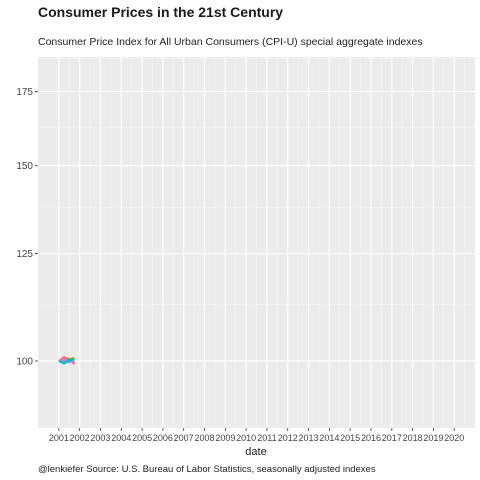  What do you see at coordinates (204, 438) in the screenshot?
I see `x-tick-label: 2008` at bounding box center [204, 438].